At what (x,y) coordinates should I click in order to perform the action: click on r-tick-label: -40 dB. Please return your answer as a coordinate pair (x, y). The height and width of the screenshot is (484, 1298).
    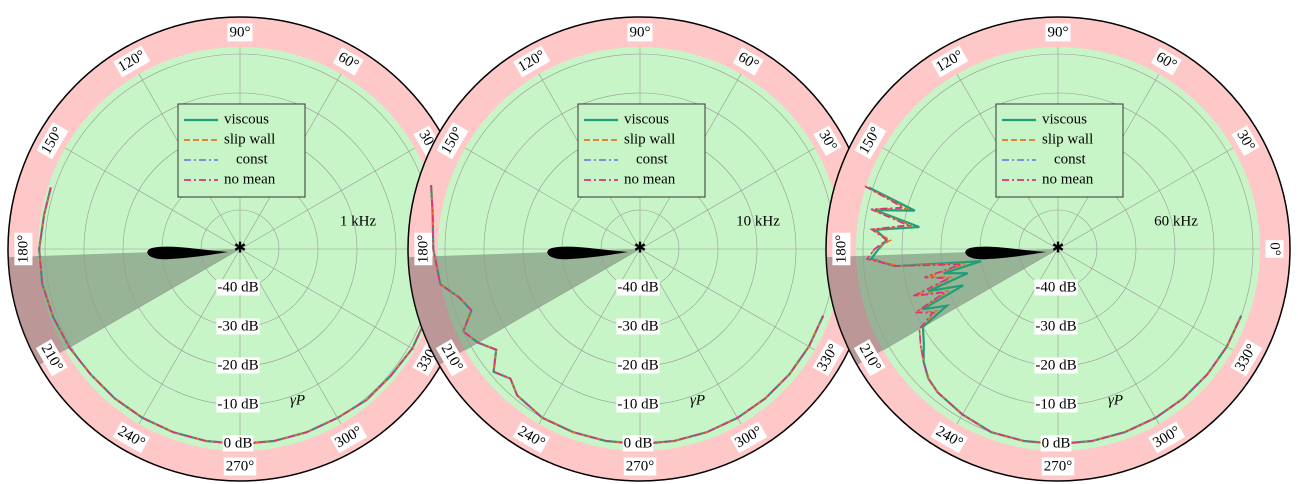
    Looking at the image, I should click on (637, 287).